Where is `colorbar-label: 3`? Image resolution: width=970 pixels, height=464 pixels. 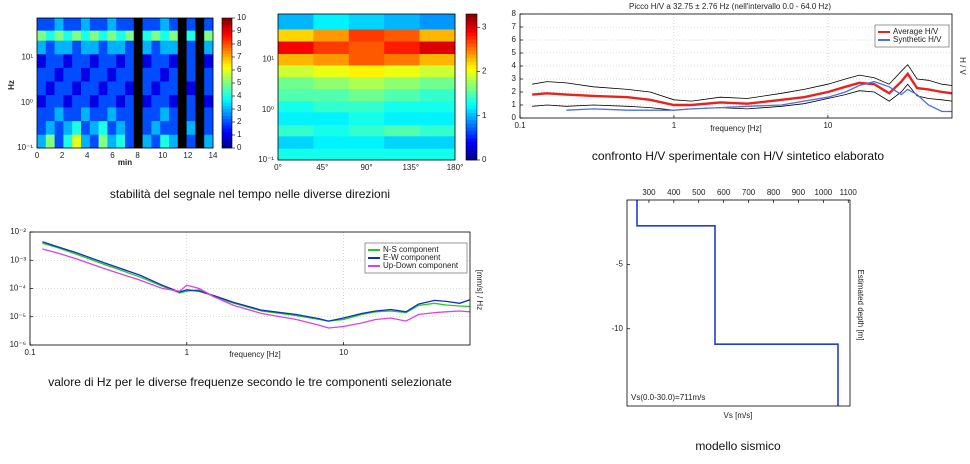
colorbar-label: 3 is located at coordinates (484, 26).